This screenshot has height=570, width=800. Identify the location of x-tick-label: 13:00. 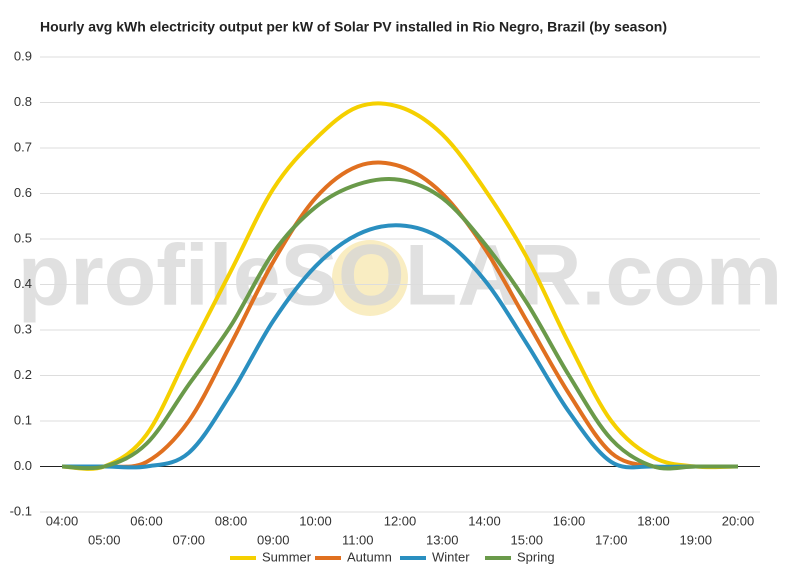
(442, 539).